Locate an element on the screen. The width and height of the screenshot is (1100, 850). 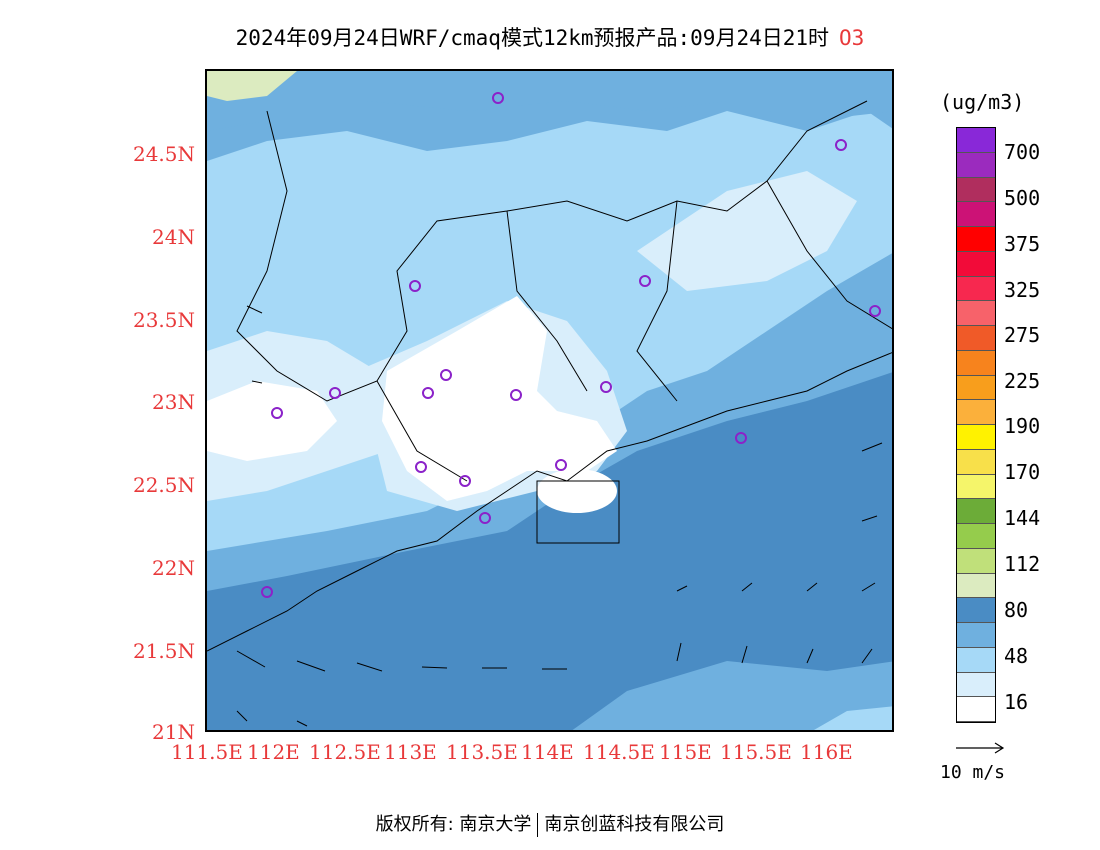
legend-label: 375 is located at coordinates (1022, 244).